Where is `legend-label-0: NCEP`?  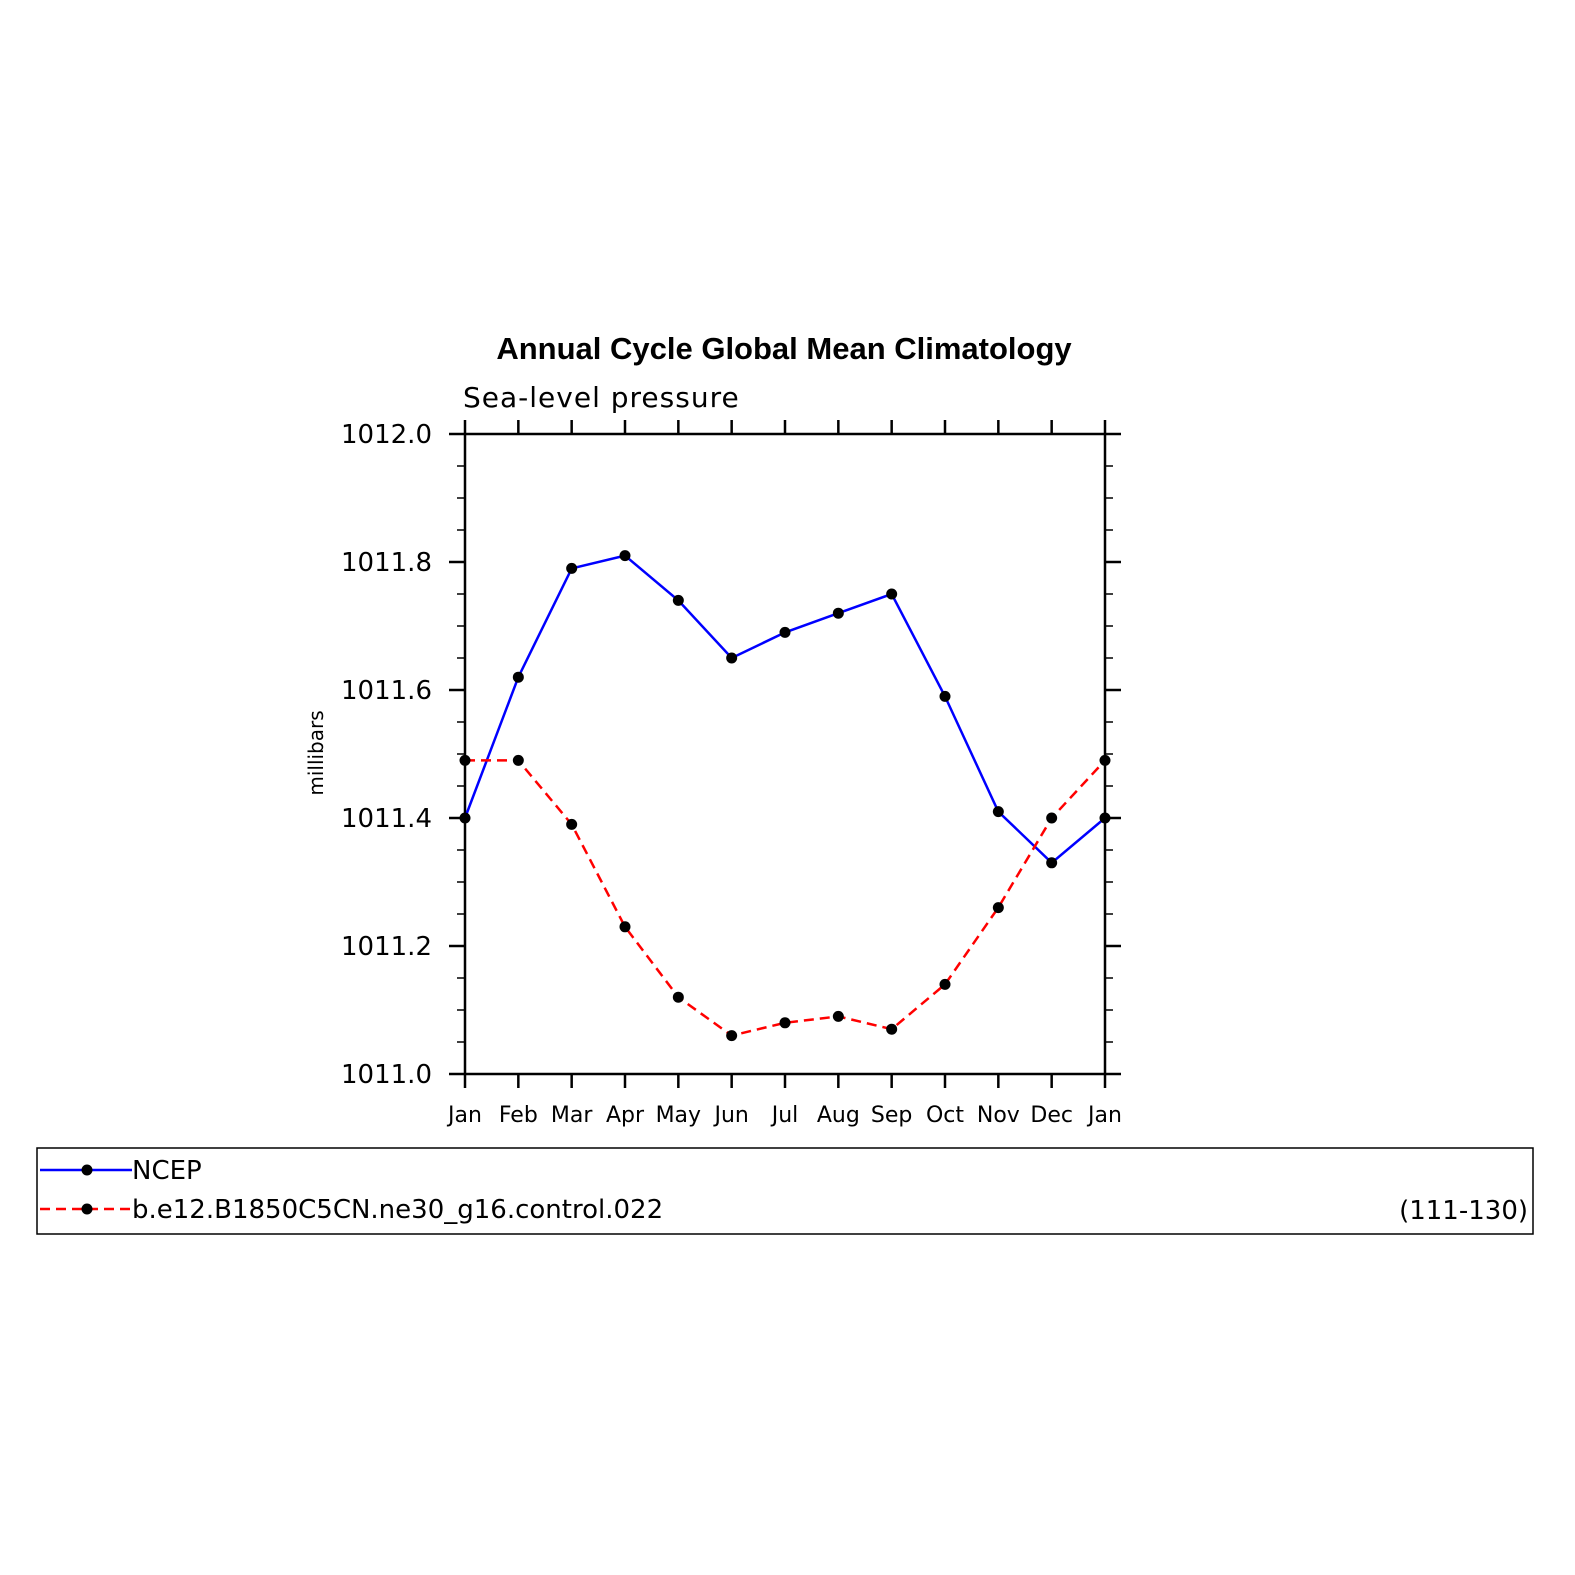
legend-label-0: NCEP is located at coordinates (167, 1171).